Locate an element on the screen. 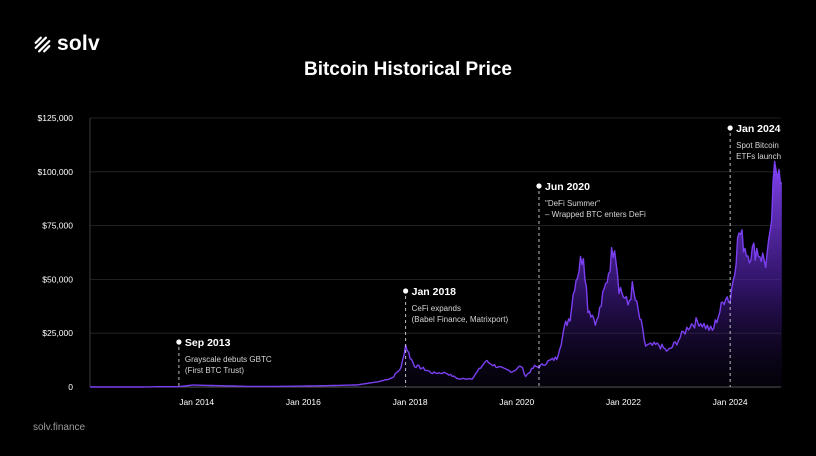  y-tick-label: $50,000 is located at coordinates (57, 279).